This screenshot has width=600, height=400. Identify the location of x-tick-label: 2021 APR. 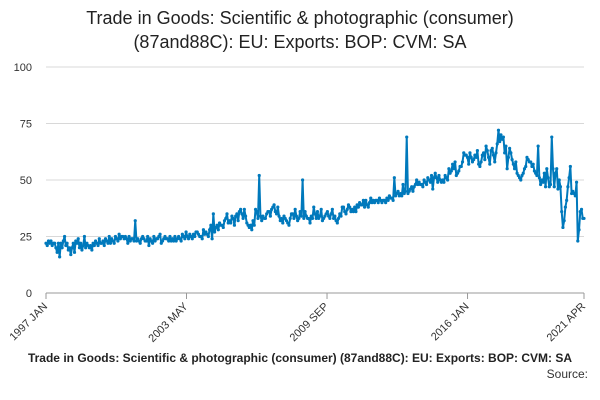
(567, 323).